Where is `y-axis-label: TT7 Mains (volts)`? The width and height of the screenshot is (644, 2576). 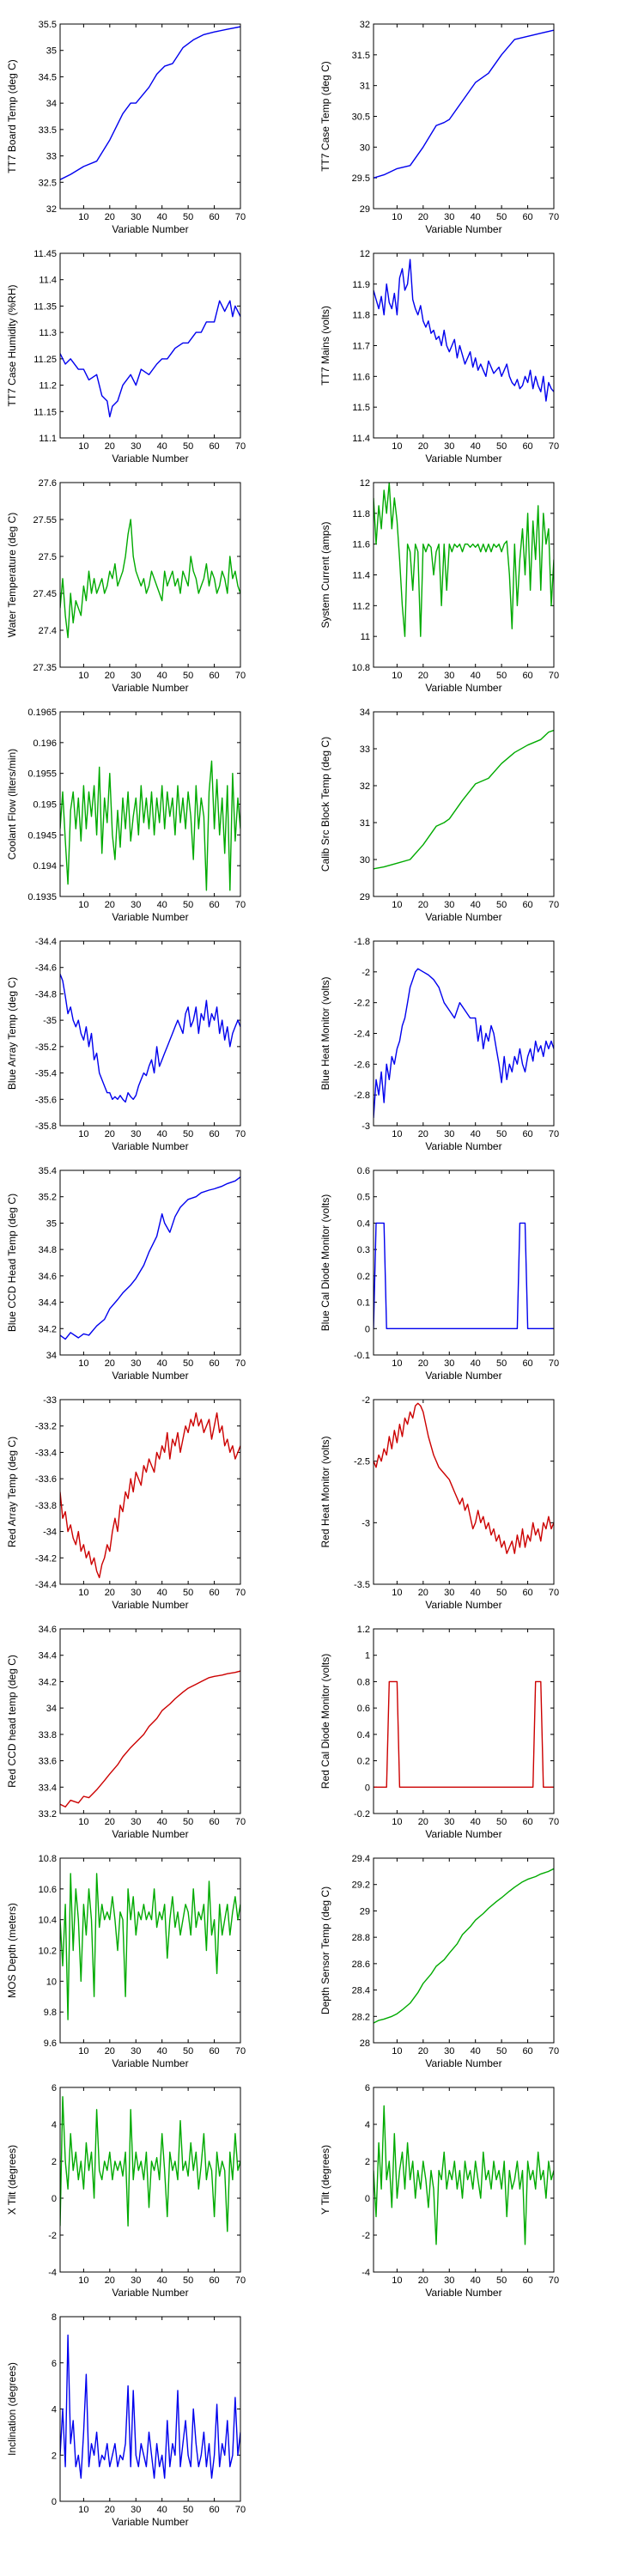 y-axis-label: TT7 Mains (volts) is located at coordinates (325, 346).